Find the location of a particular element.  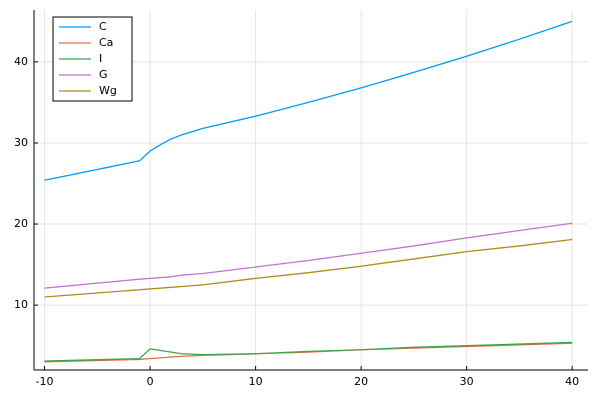

x-tick-label: 40 is located at coordinates (572, 381).